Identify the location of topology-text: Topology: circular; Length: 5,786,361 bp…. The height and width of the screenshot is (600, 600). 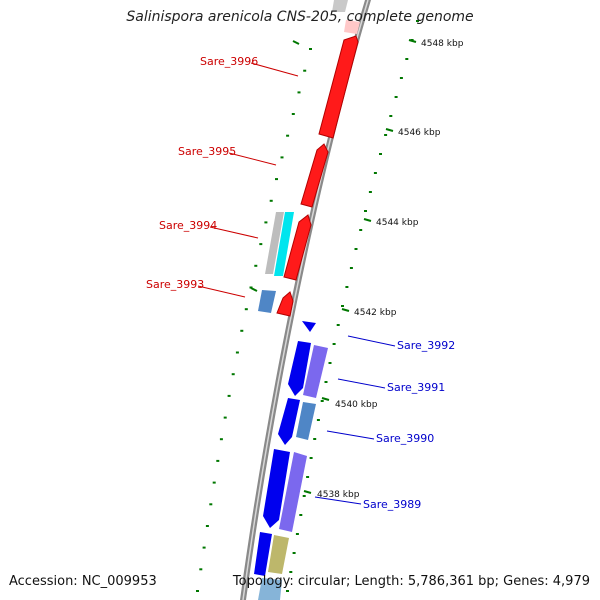
(411, 581).